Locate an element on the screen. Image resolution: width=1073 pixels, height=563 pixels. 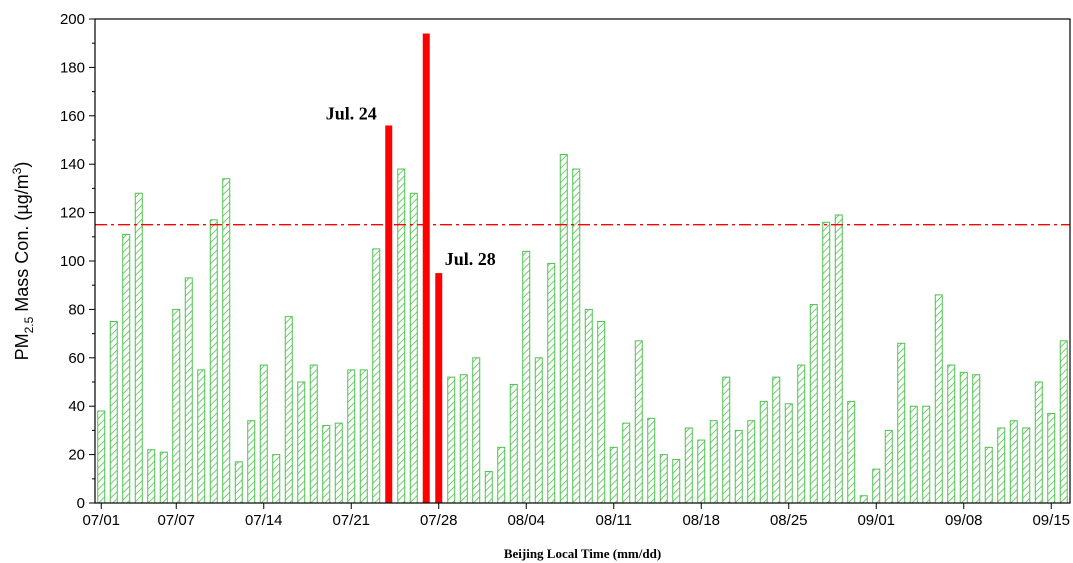
y-tick-label: 200 is located at coordinates (72, 19).